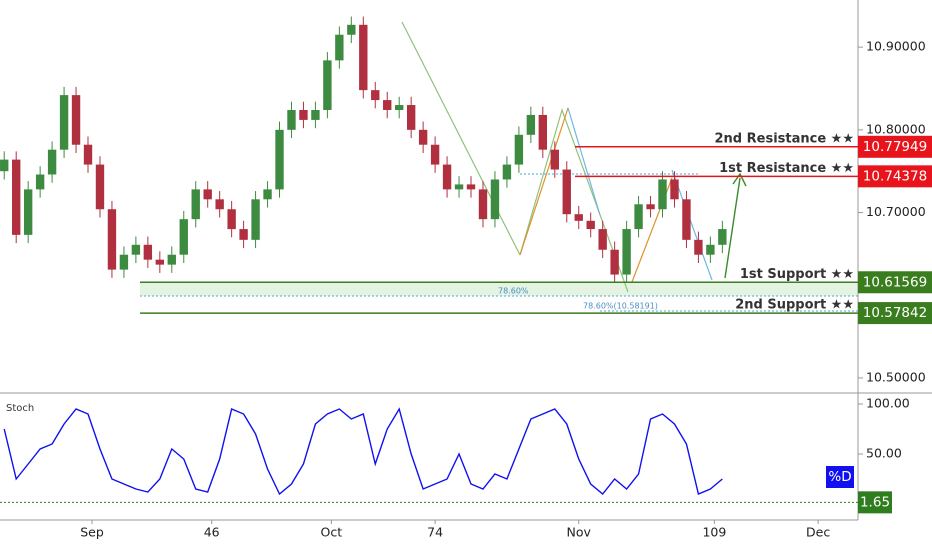 This screenshot has height=550, width=932. Describe the element at coordinates (20, 408) in the screenshot. I see `stoch-title: Stoch` at that location.